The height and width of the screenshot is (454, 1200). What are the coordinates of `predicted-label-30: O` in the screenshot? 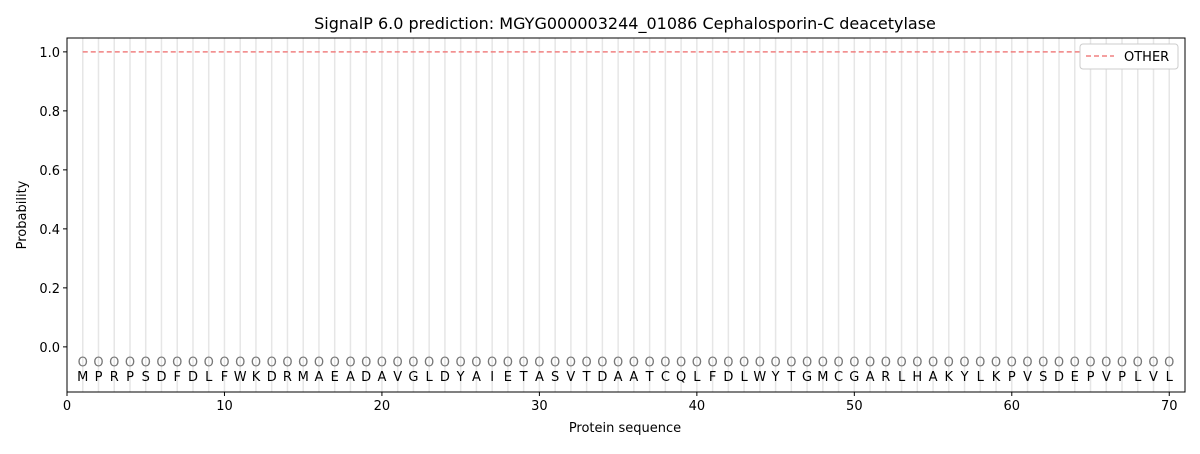 It's located at (539, 363).